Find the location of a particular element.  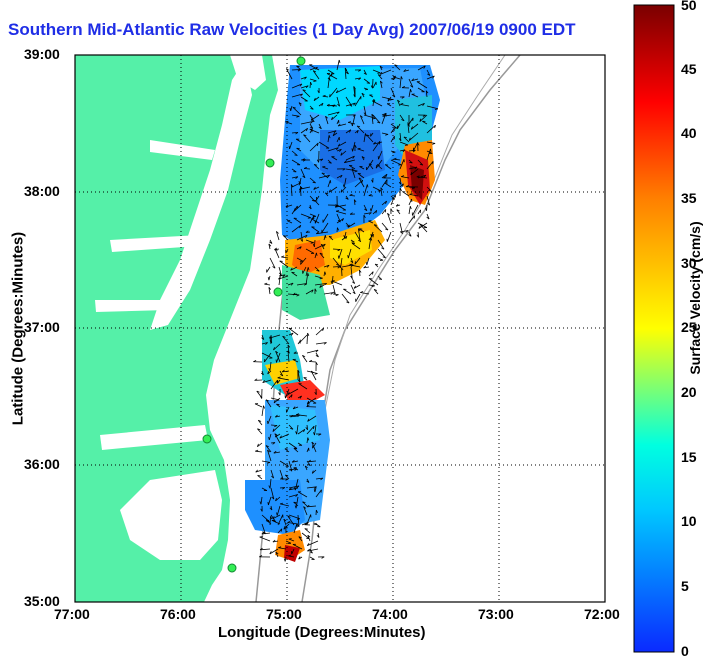

y-tick-label: 36:00 is located at coordinates (42, 464).